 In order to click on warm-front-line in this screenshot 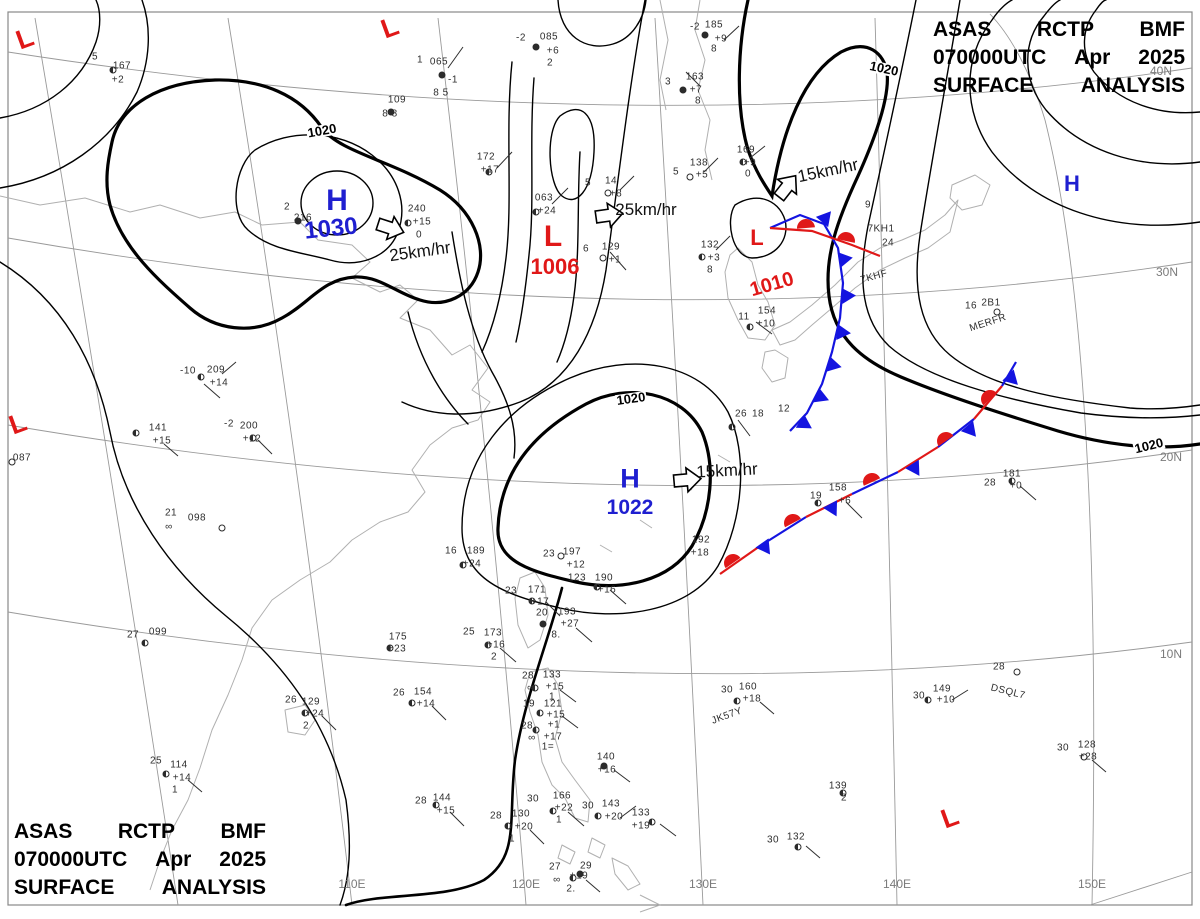, I will do `click(825, 242)`.